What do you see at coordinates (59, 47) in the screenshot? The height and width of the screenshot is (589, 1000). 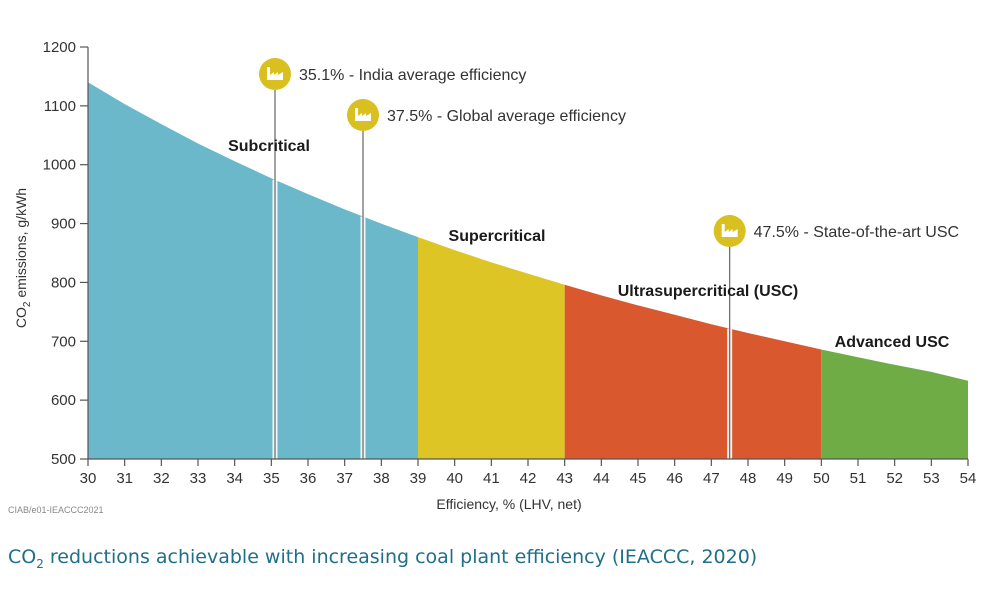 I see `y-tick-label: 1200` at bounding box center [59, 47].